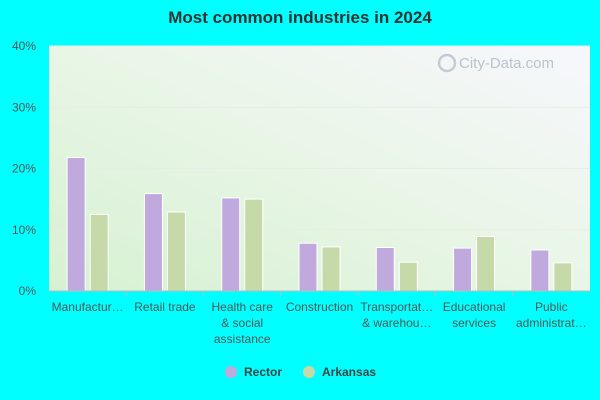  I want to click on y-tick-label: 40%, so click(24, 46).